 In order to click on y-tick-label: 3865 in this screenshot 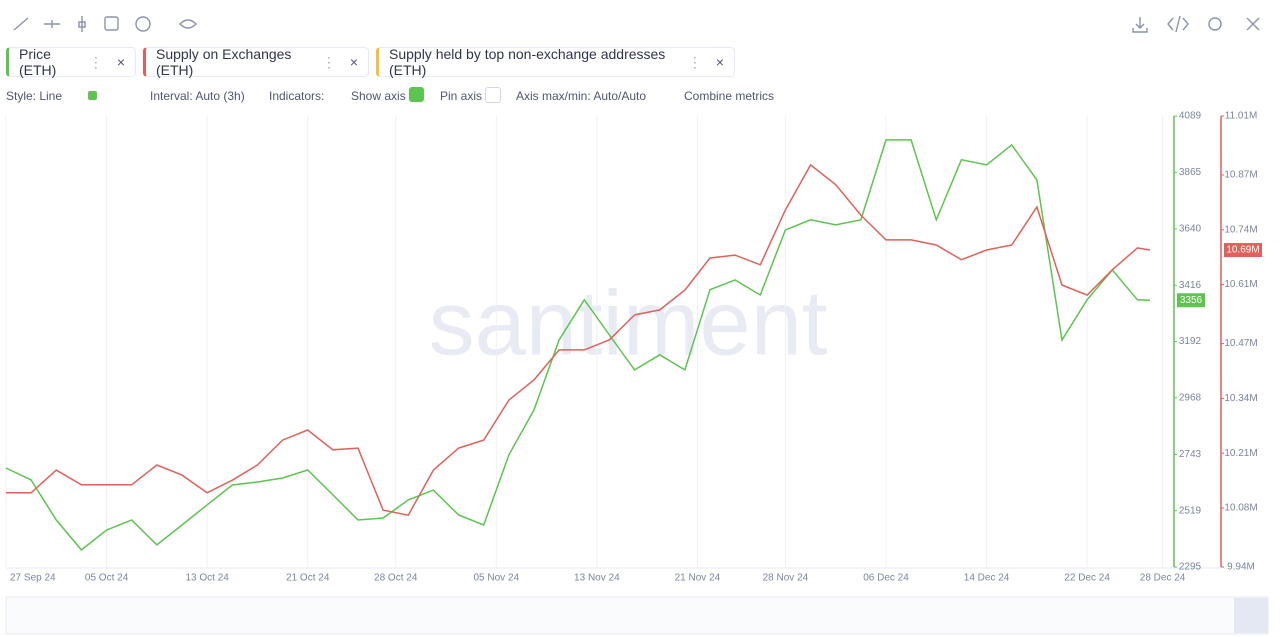, I will do `click(1190, 172)`.